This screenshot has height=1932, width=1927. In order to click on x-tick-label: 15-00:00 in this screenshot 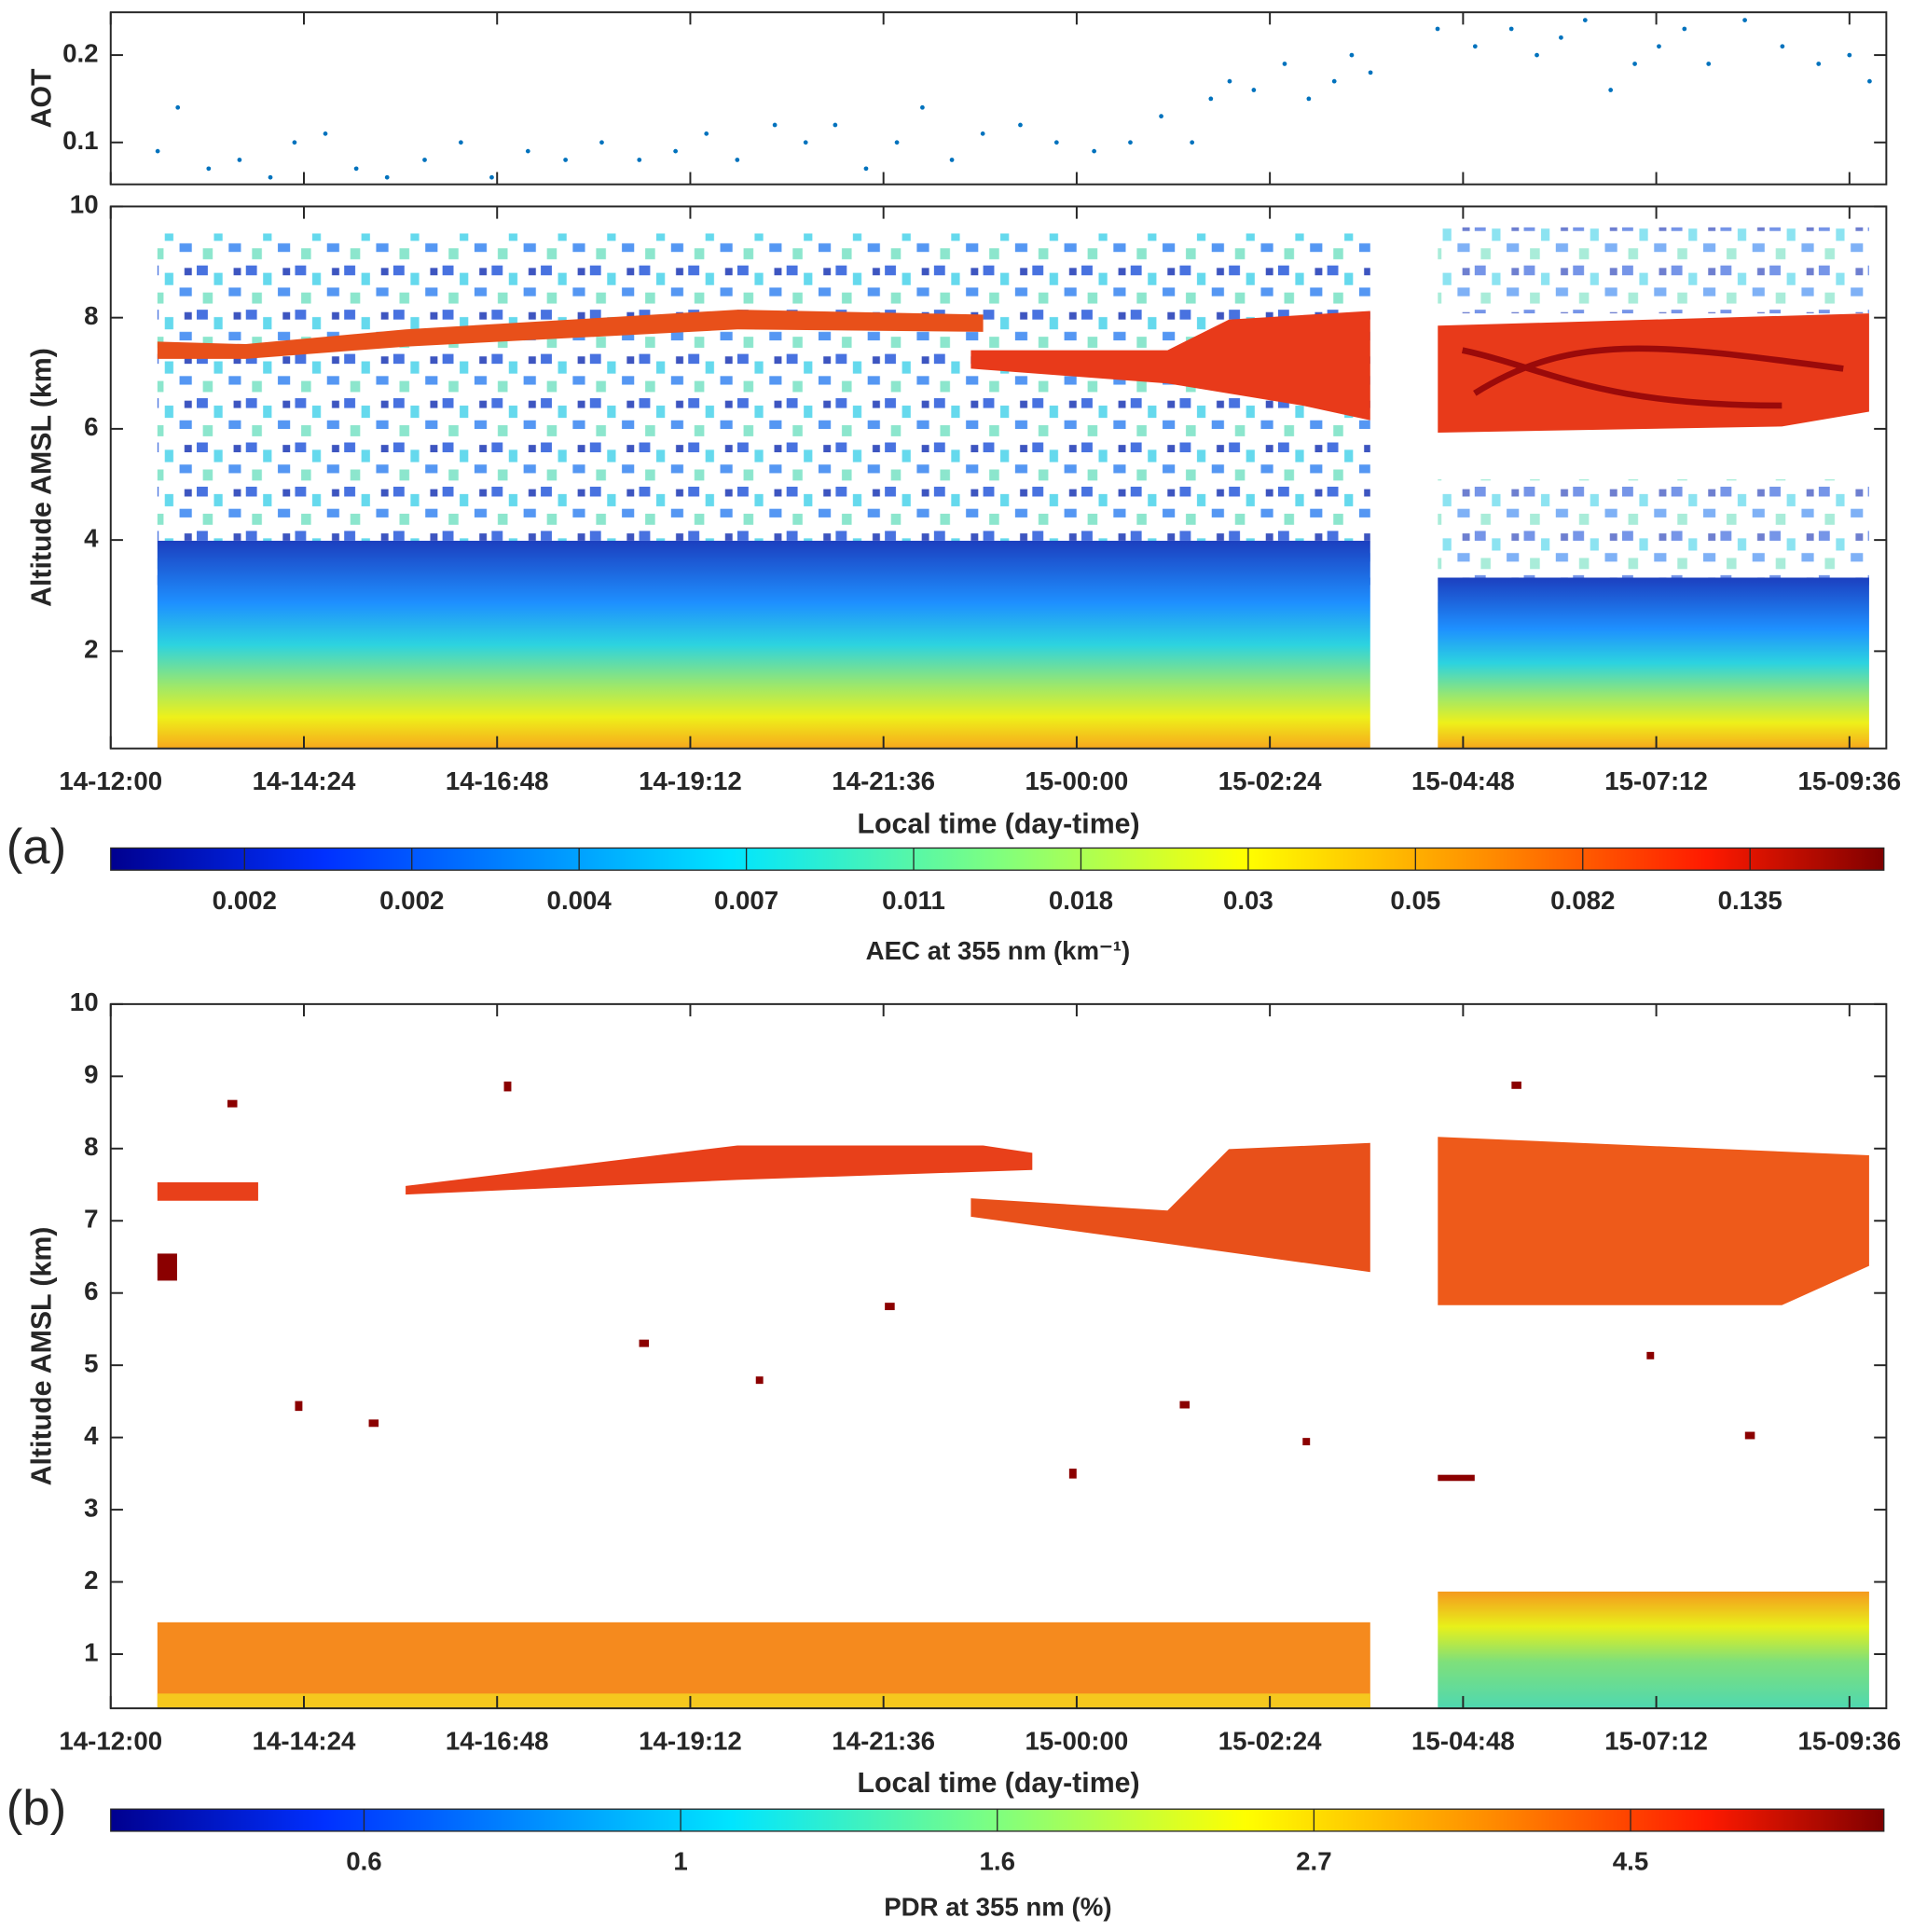, I will do `click(1077, 1741)`.